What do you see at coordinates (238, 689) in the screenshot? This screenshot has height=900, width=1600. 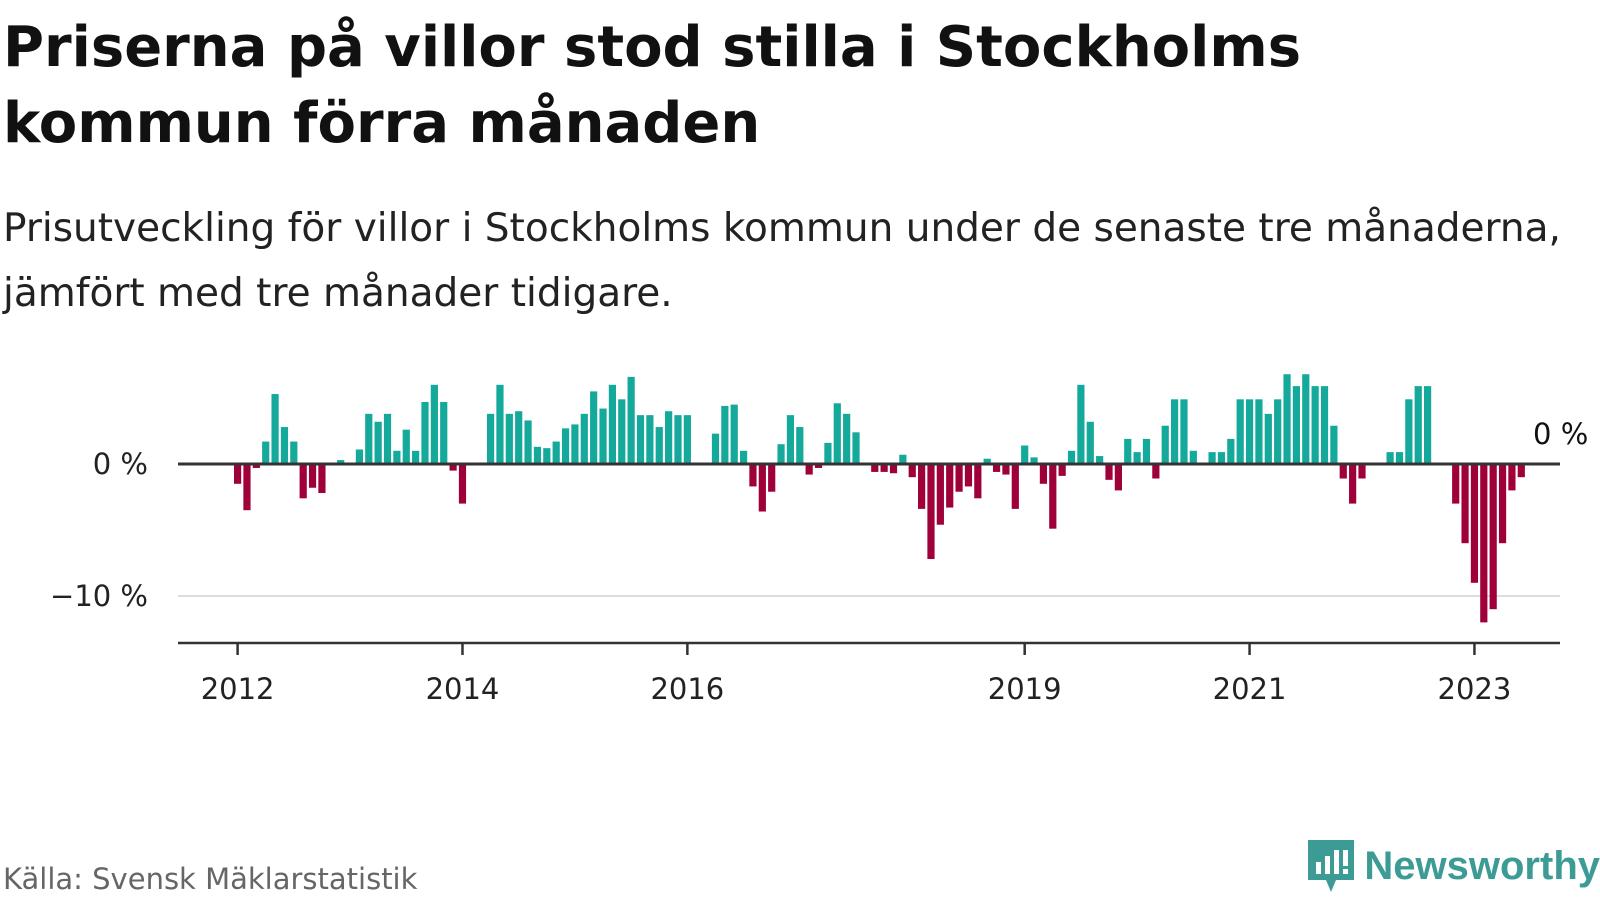 I see `x-tick-label: 2012` at bounding box center [238, 689].